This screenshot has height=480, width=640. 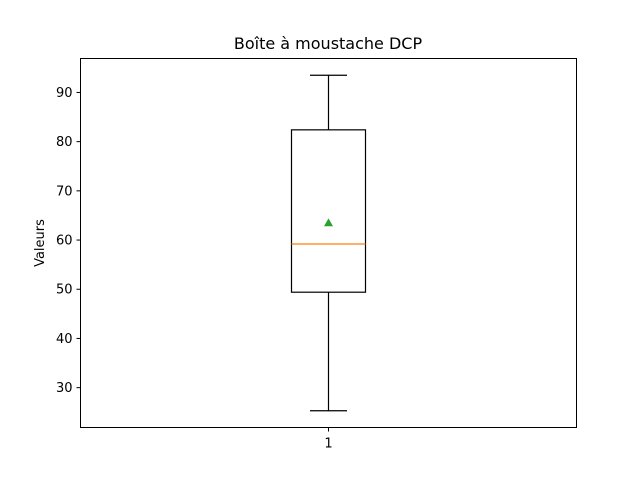 I want to click on y-tick-label: 70, so click(x=64, y=191).